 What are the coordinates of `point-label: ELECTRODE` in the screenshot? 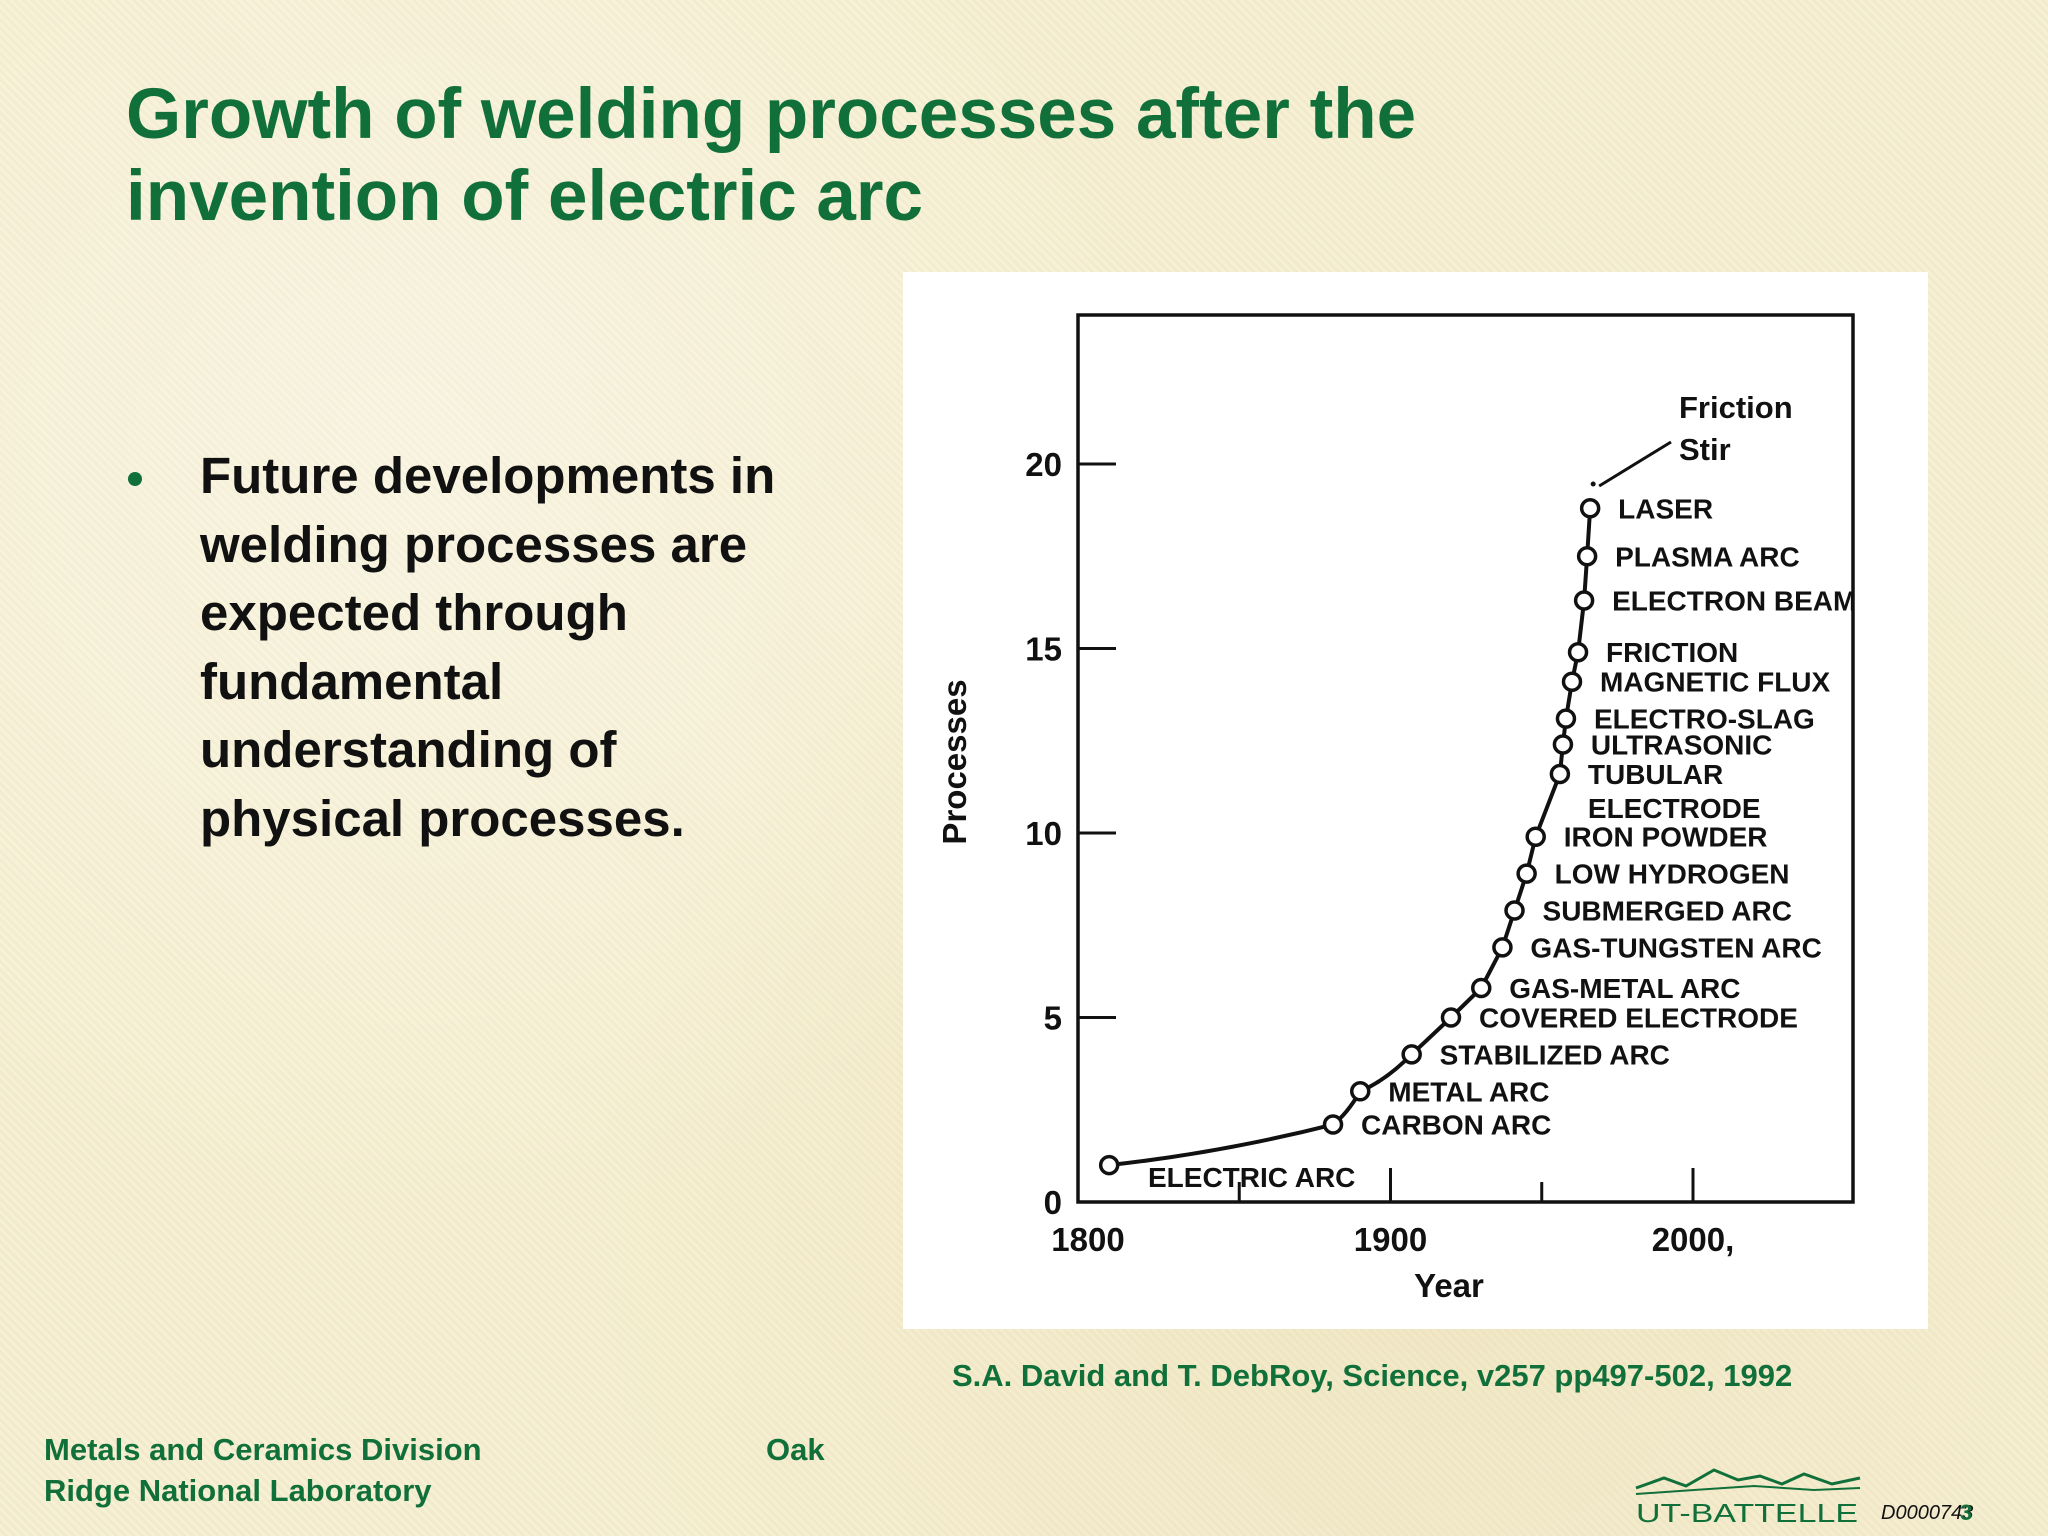 It's located at (1674, 808).